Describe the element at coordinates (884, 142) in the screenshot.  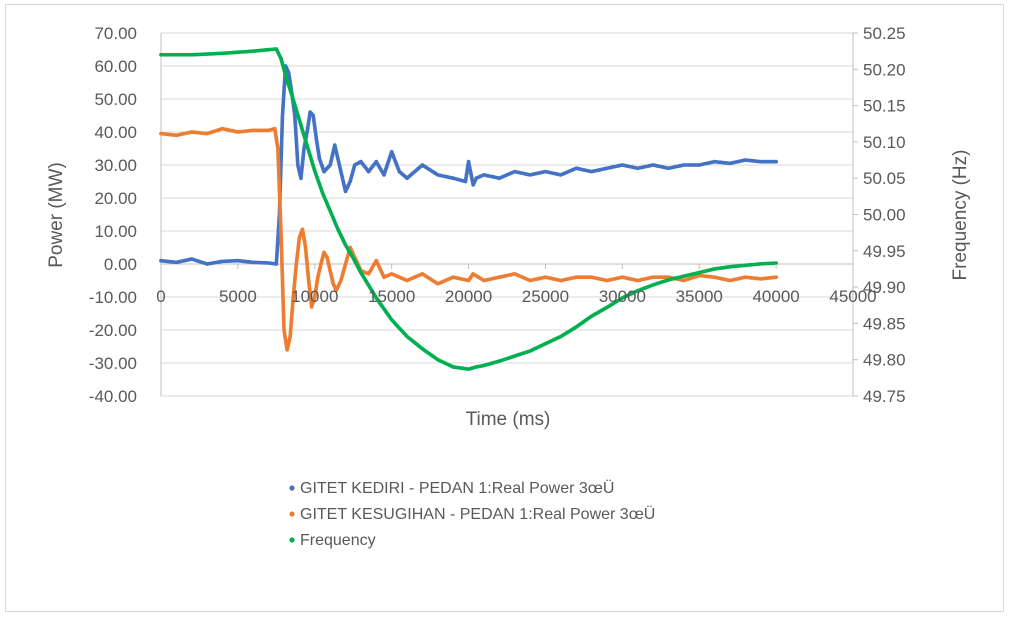
I see `y2-tick-label: 50.10` at that location.